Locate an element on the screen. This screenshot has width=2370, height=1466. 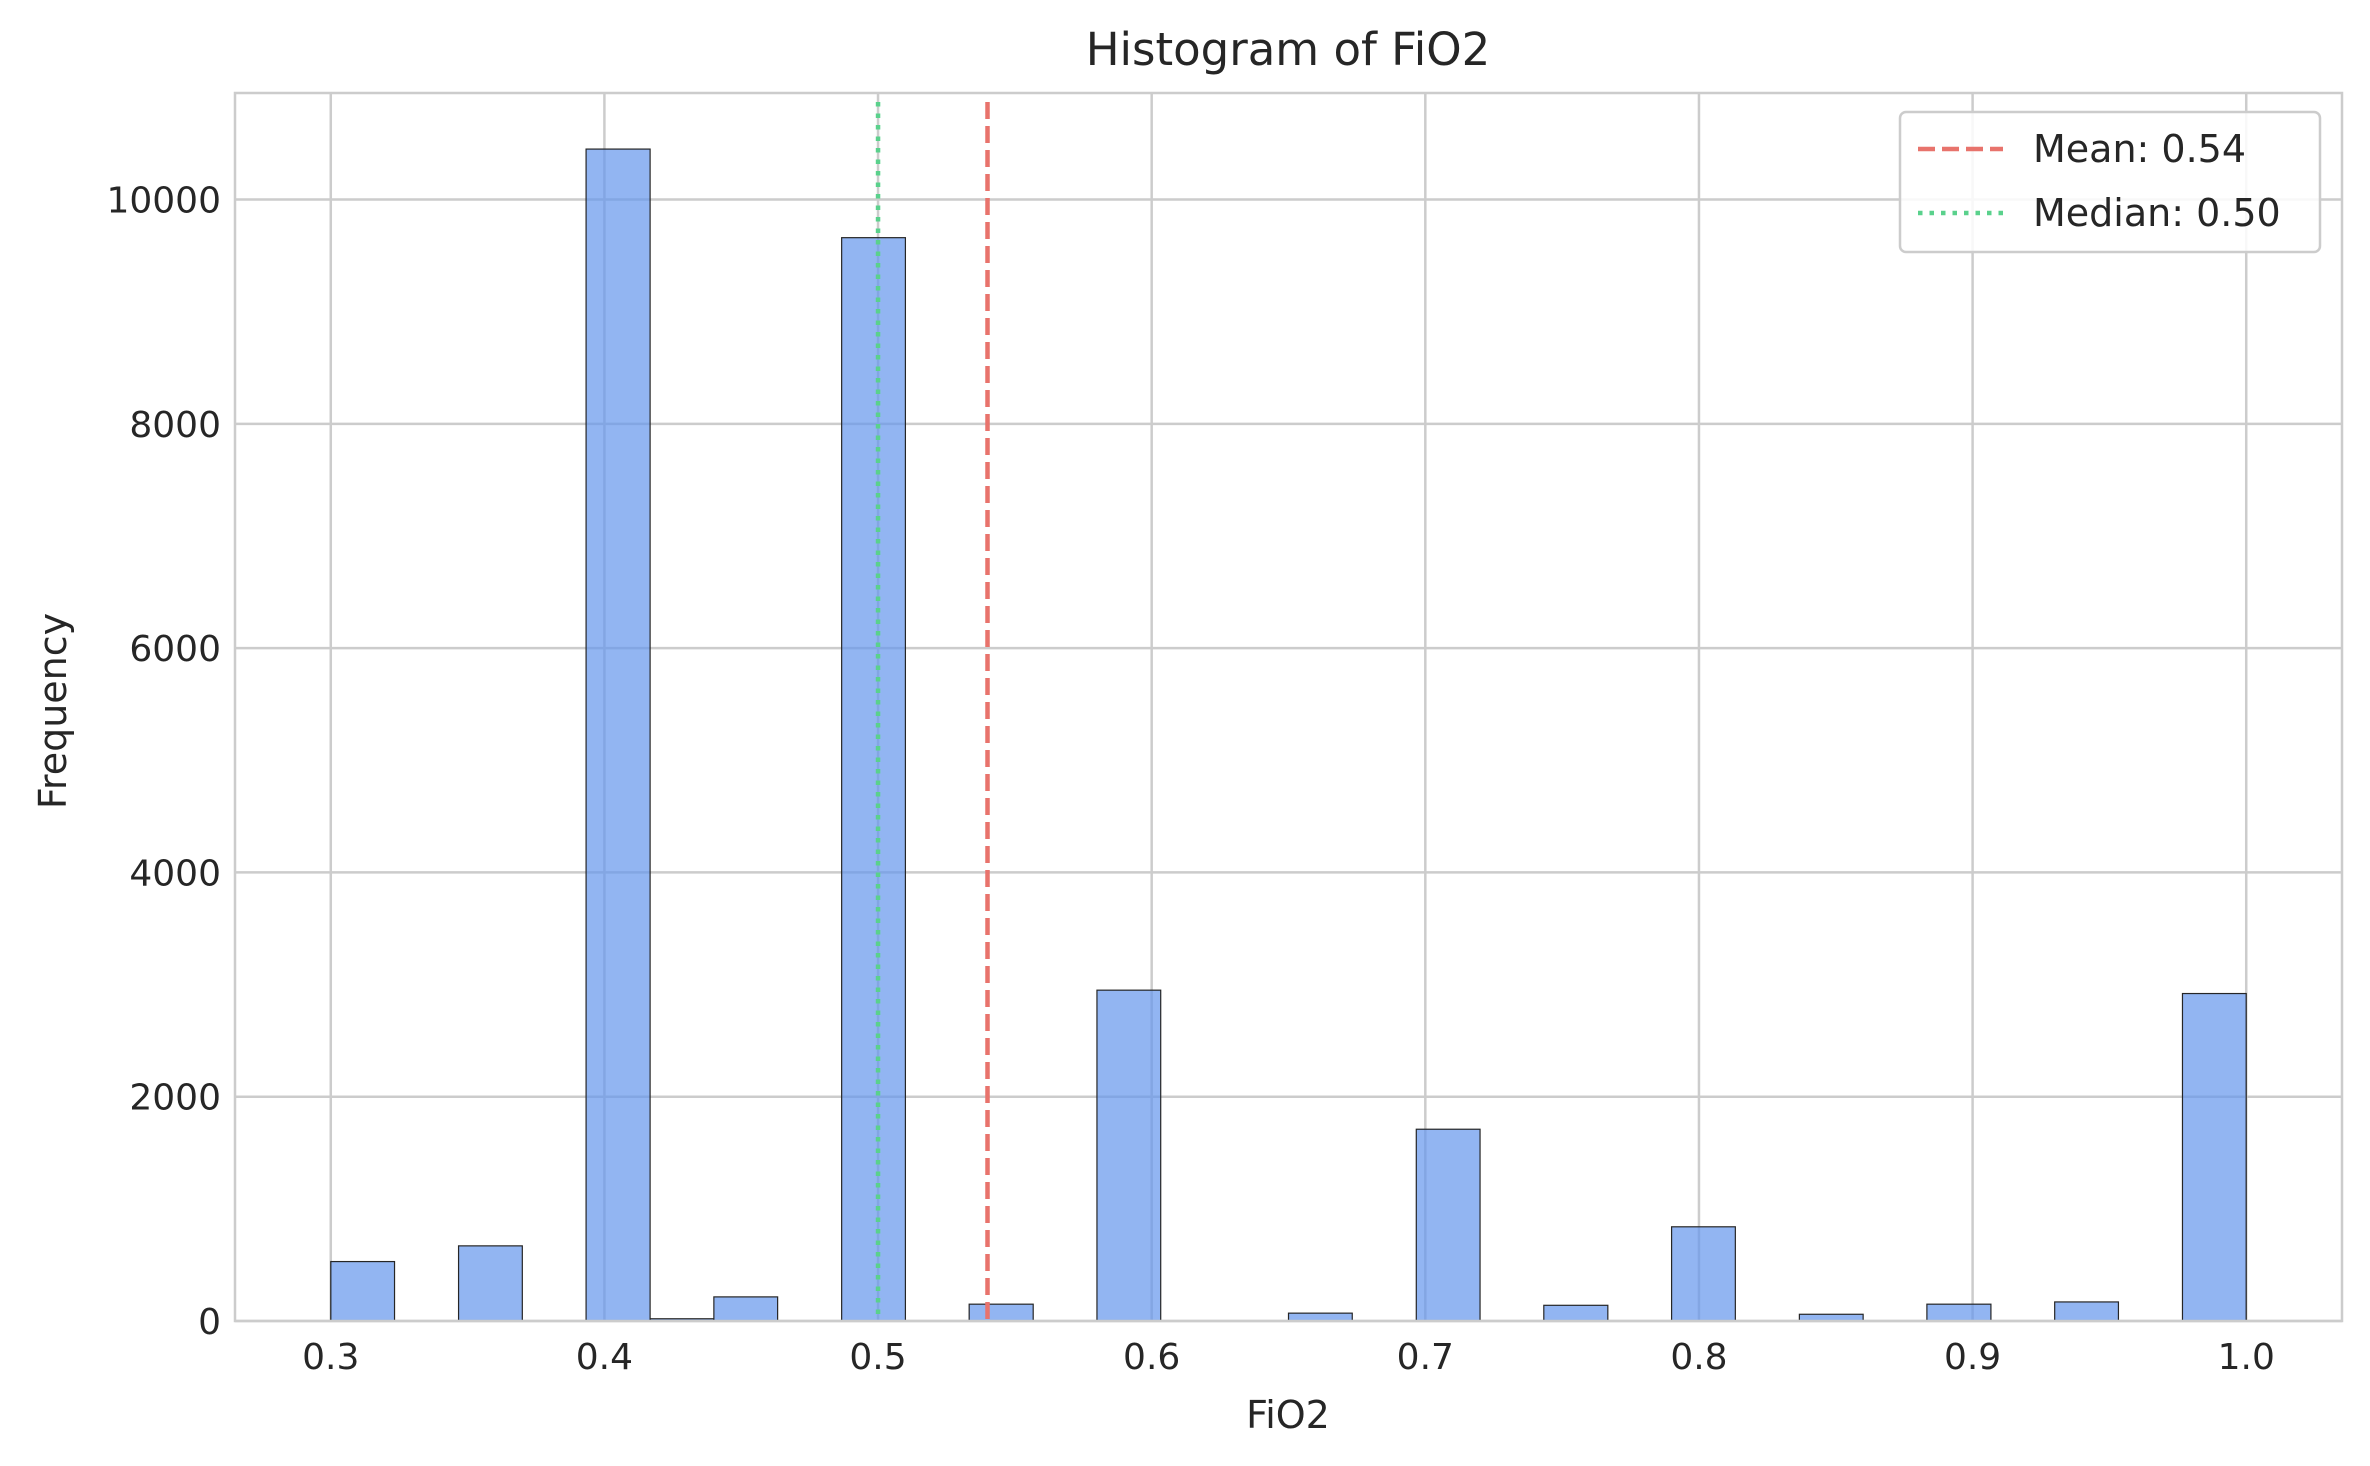
x-tick-label: 0.5 is located at coordinates (877, 1357).